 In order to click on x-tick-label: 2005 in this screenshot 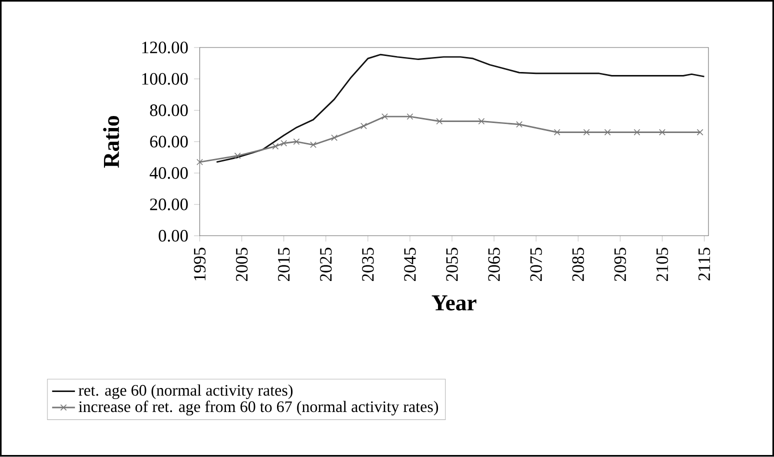, I will do `click(242, 265)`.